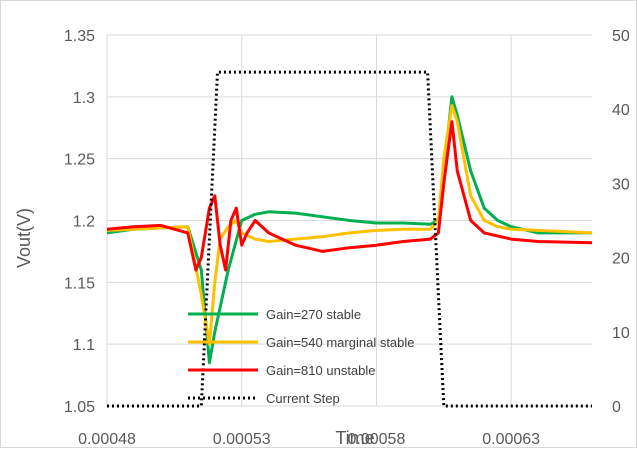 This screenshot has height=453, width=637. I want to click on x-tick-label: 0.00048, so click(107, 439).